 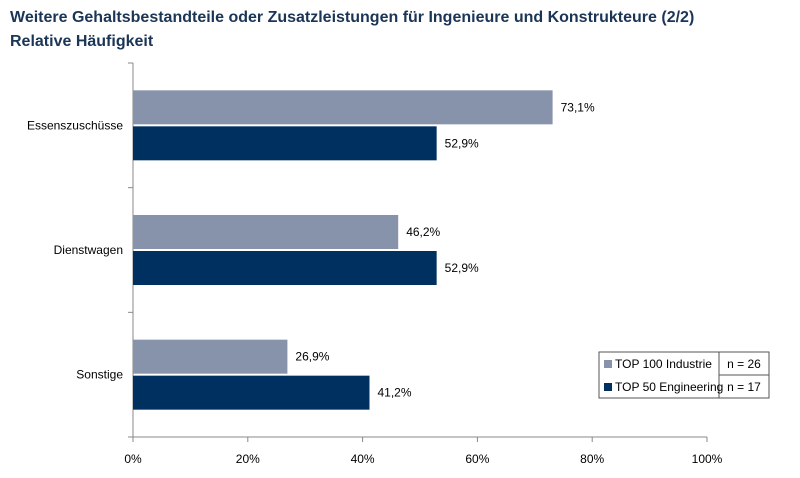 What do you see at coordinates (659, 375) in the screenshot?
I see `legend-box` at bounding box center [659, 375].